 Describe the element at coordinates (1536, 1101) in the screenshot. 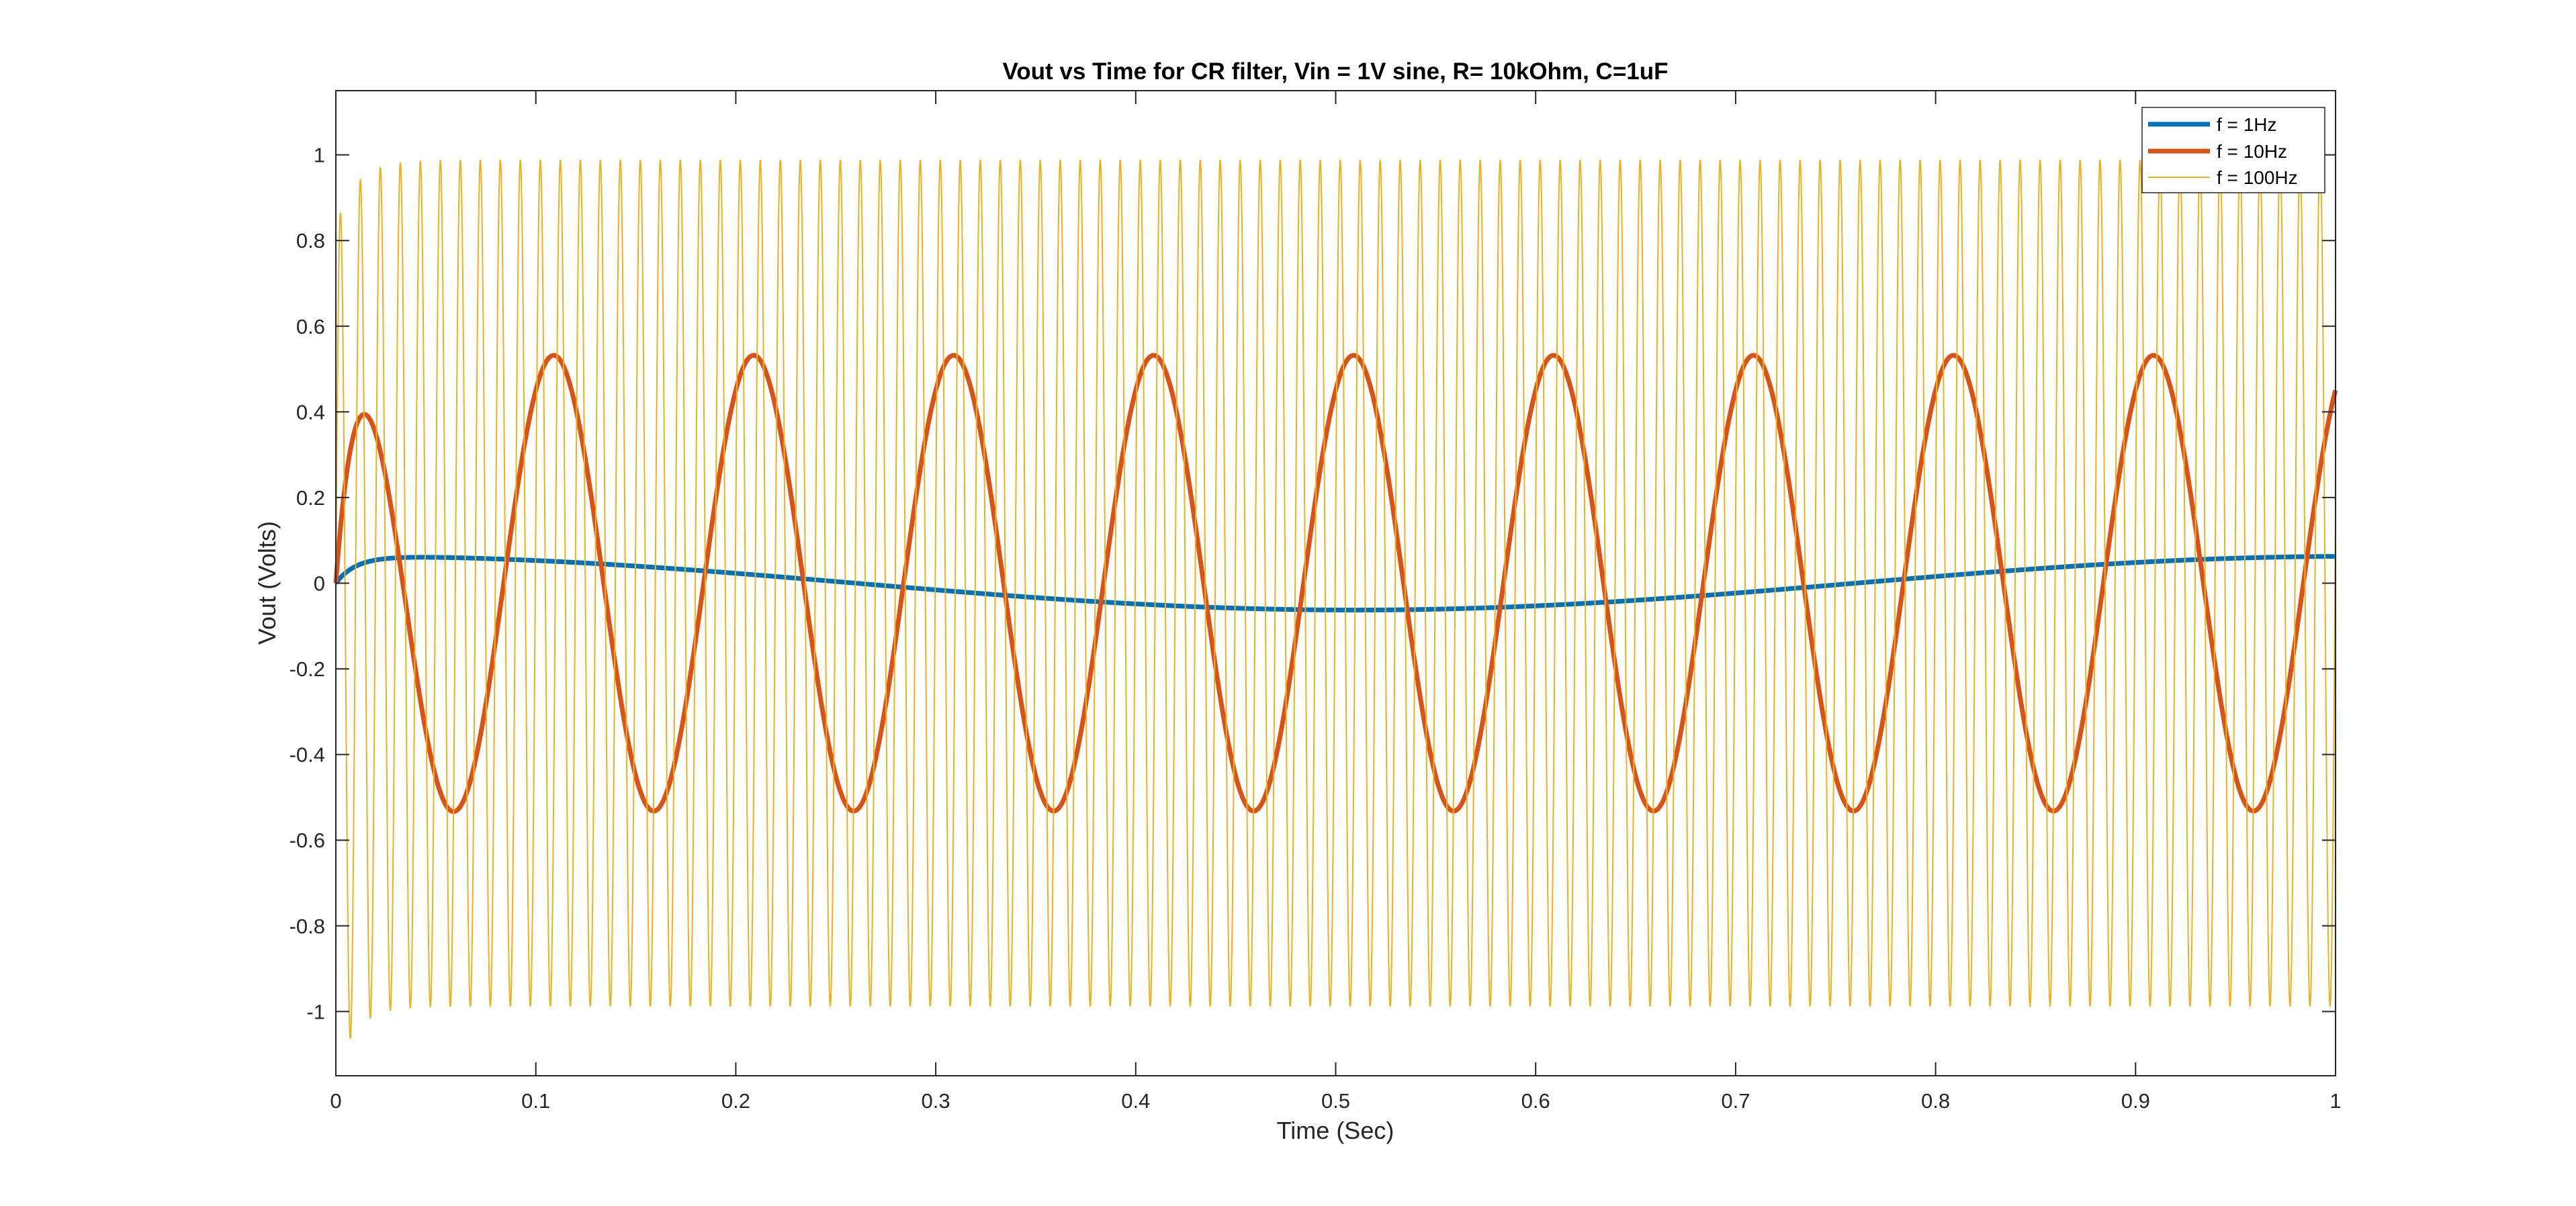

I see `x-tick-label: 0.6` at that location.